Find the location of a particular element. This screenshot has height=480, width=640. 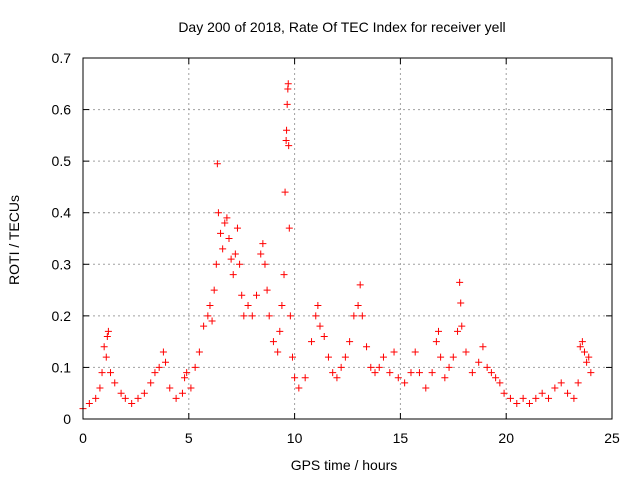

y-tick-label: 0.5 is located at coordinates (62, 161).